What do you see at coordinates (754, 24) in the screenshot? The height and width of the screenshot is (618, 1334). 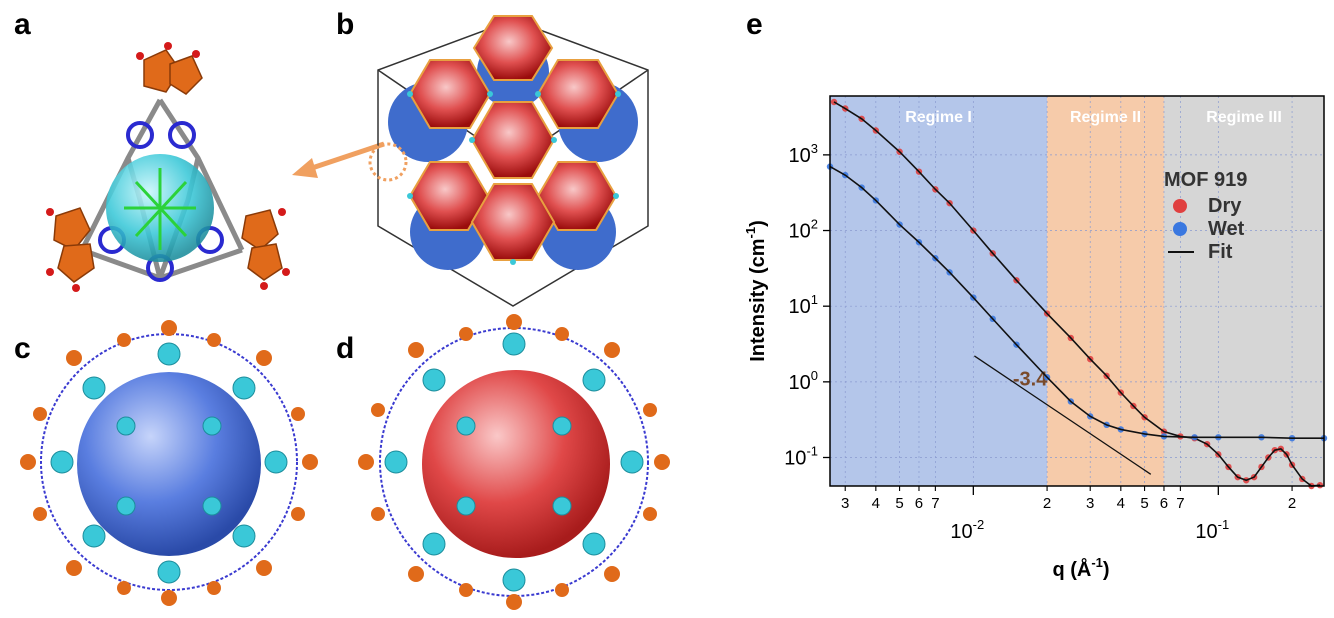 I see `panel-label-e: e` at bounding box center [754, 24].